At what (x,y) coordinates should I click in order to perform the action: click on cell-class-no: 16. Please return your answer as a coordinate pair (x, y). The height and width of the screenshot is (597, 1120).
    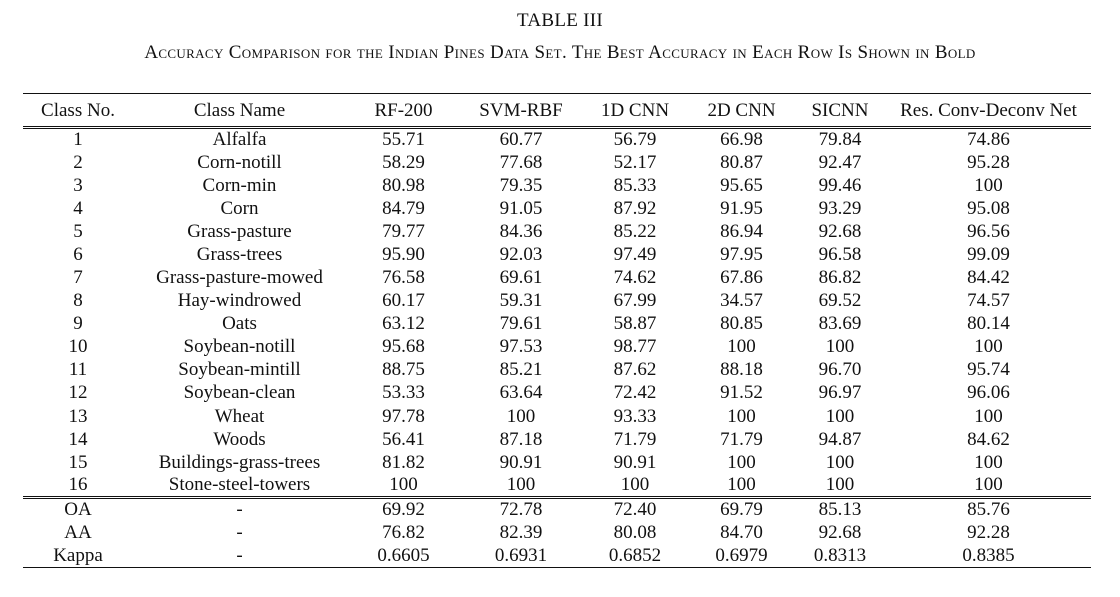
    Looking at the image, I should click on (78, 485).